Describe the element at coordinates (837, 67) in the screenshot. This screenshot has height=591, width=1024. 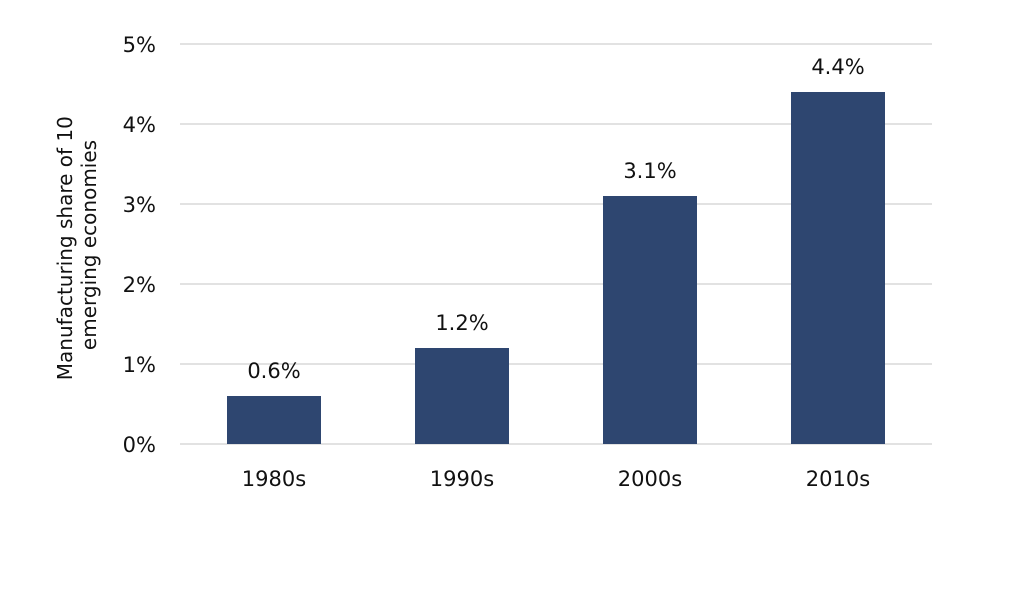
I see `data-label: 4.4%` at that location.